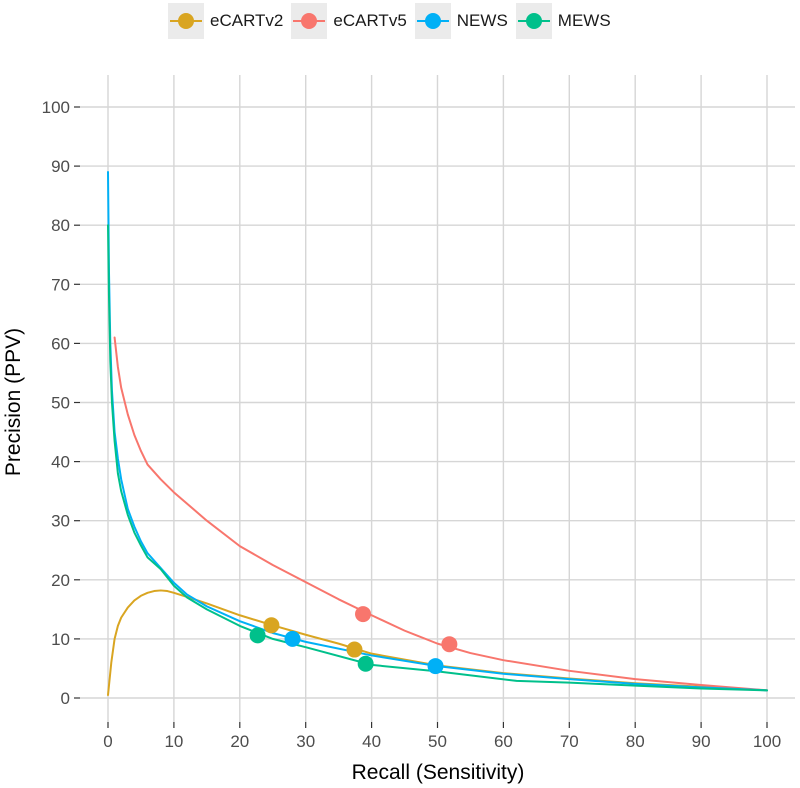 This screenshot has width=800, height=788. I want to click on legend-key-mews, so click(533, 21).